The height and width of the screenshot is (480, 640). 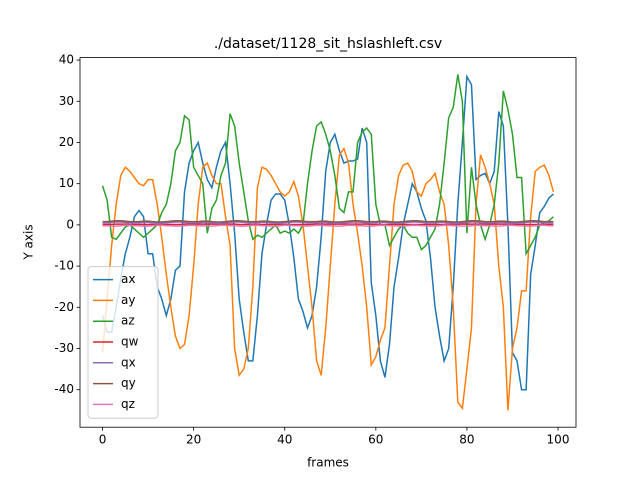 I want to click on y-tick-label: -10, so click(x=64, y=266).